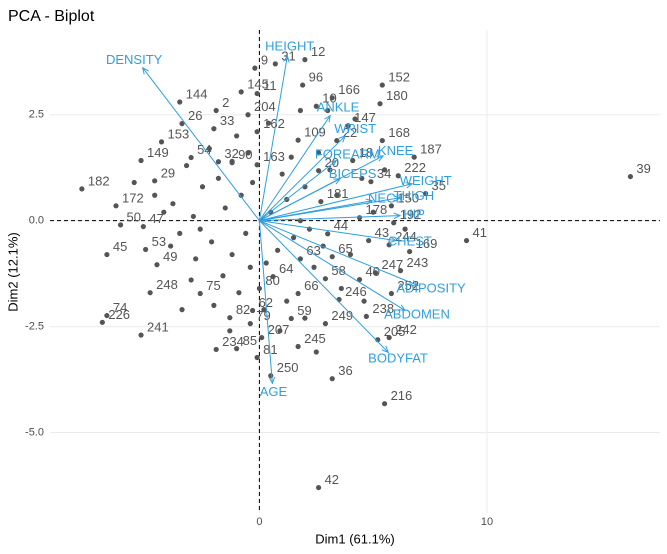 This screenshot has height=554, width=667. What do you see at coordinates (274, 123) in the screenshot?
I see `point-label: 162` at bounding box center [274, 123].